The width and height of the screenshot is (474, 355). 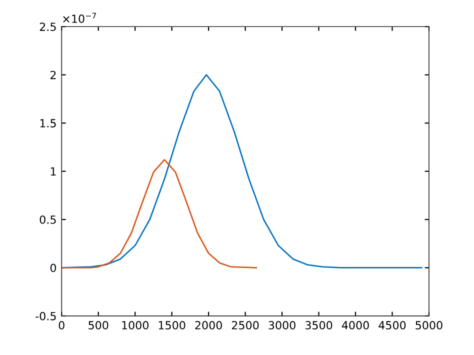 What do you see at coordinates (355, 325) in the screenshot?
I see `x-tick-label: 4000` at bounding box center [355, 325].